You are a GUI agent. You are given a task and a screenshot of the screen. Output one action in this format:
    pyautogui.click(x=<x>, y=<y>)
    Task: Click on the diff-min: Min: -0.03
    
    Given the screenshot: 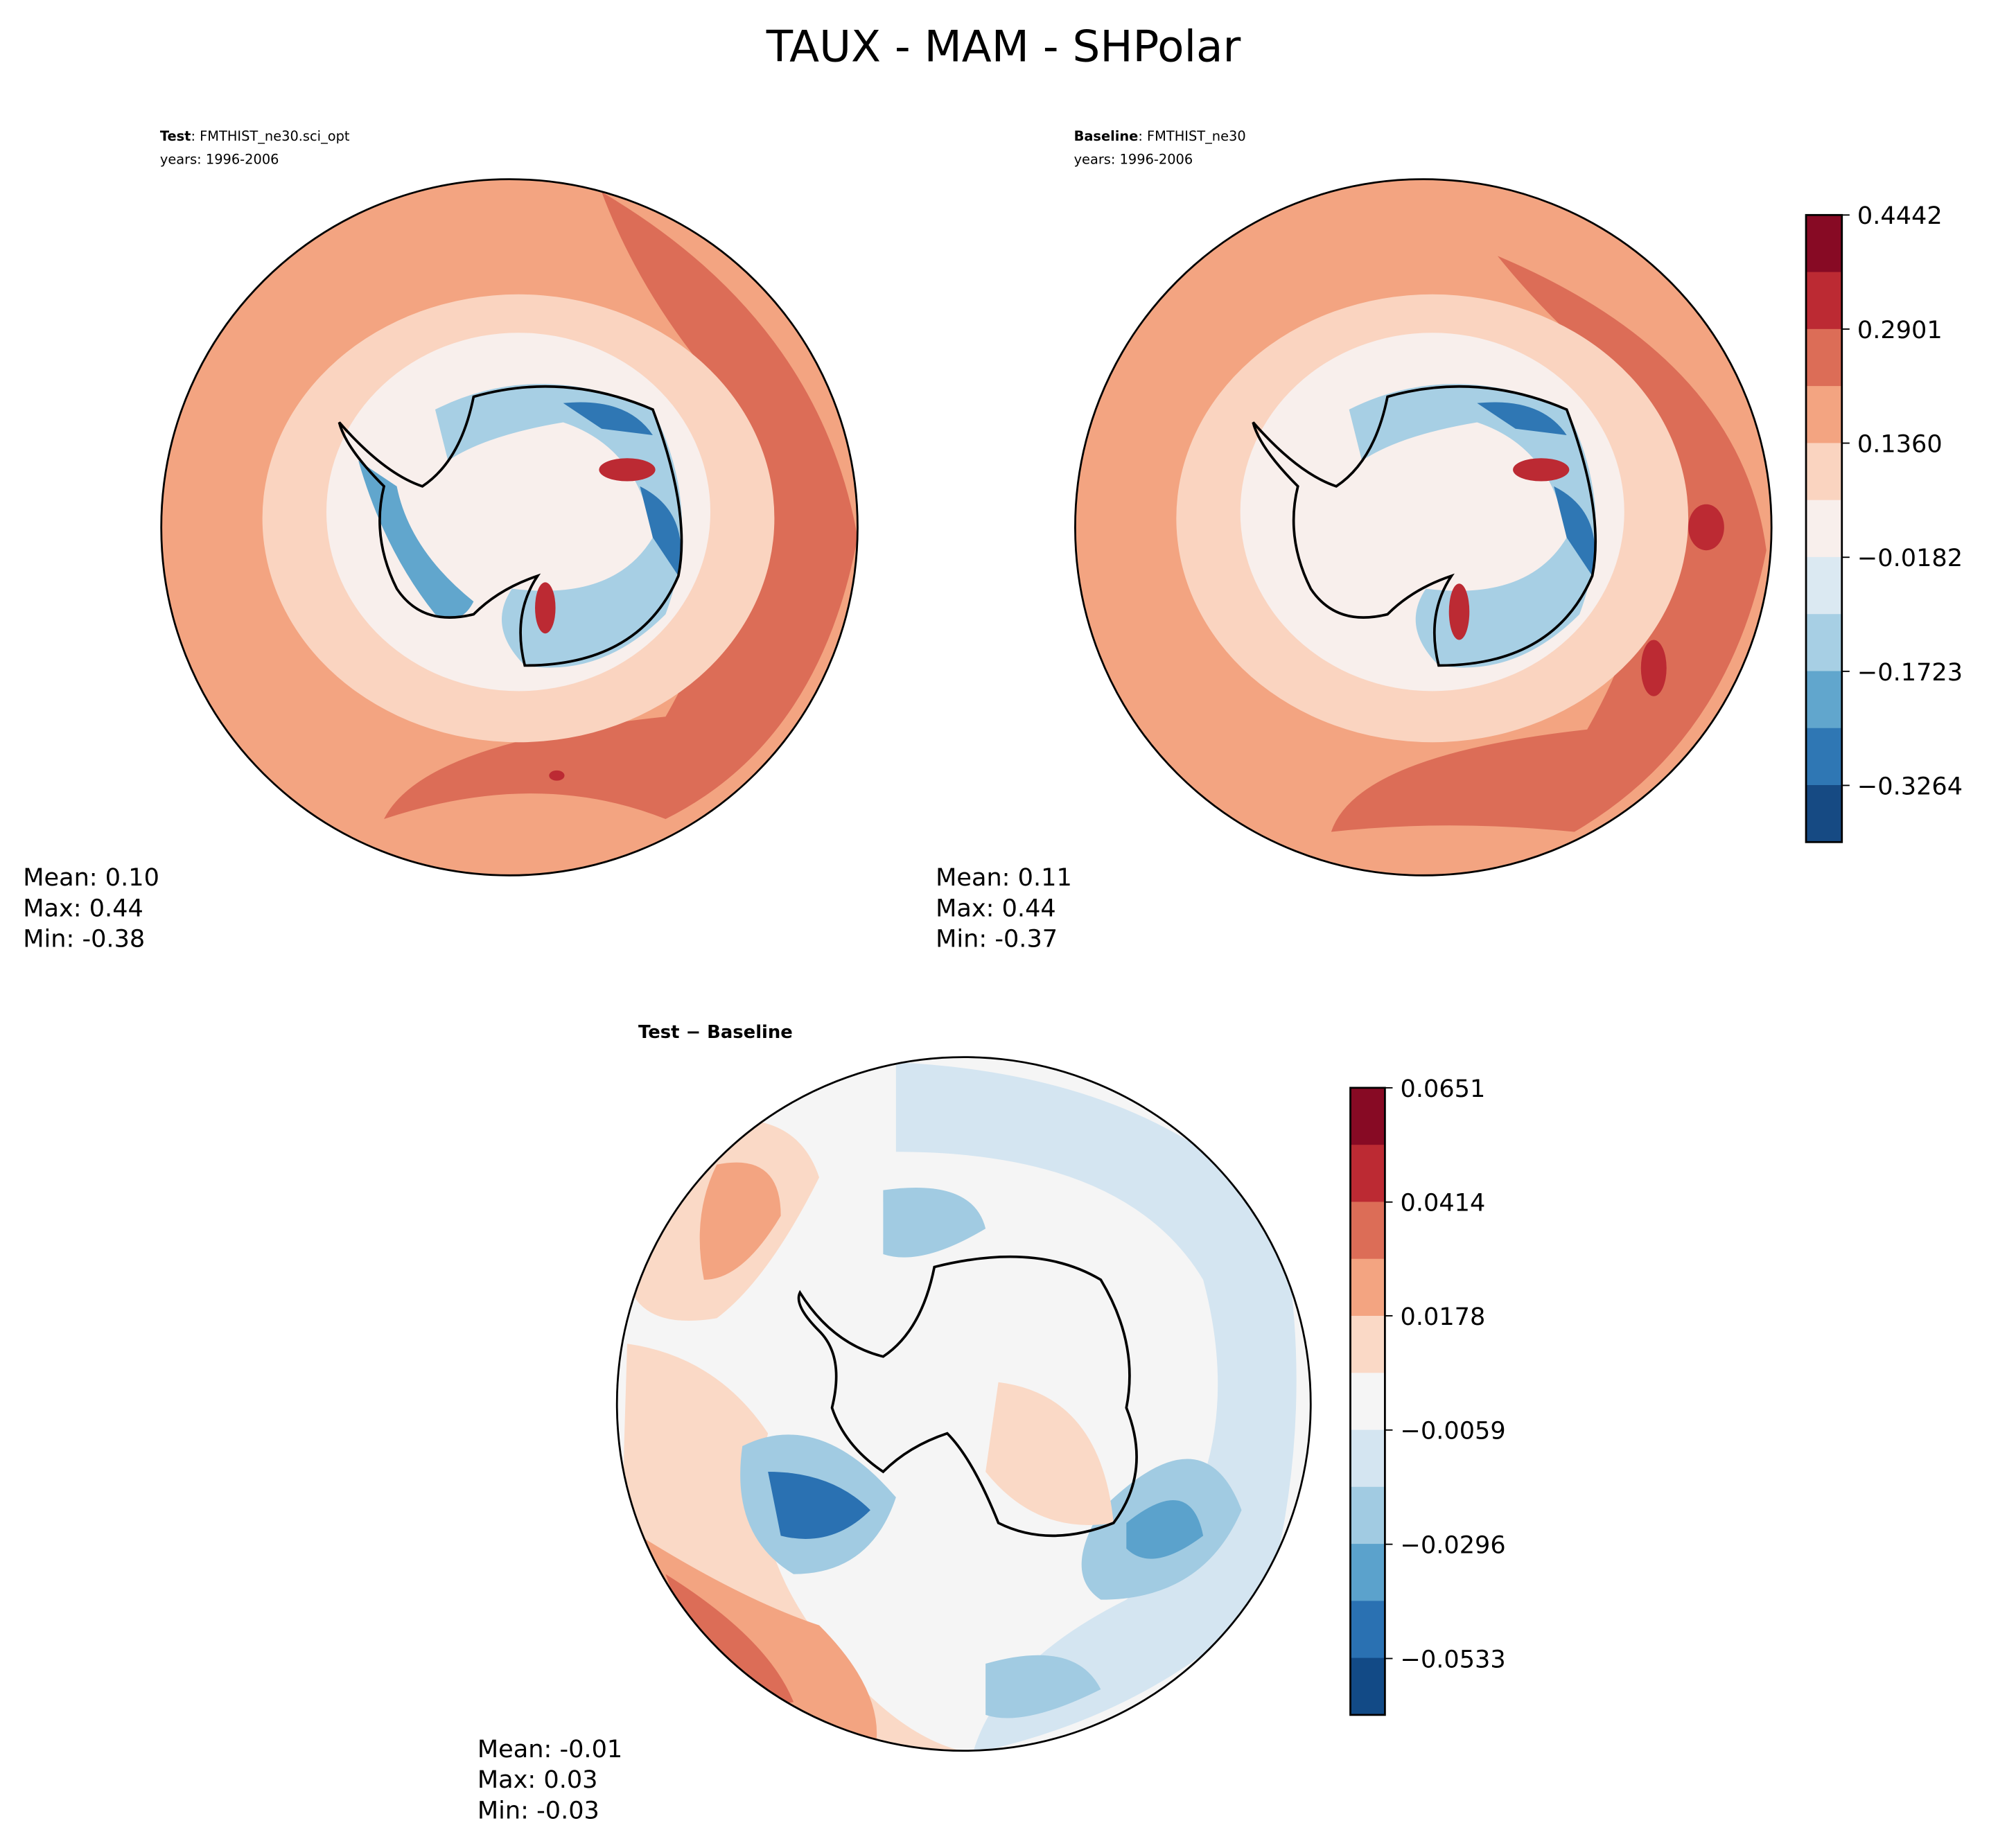 What is the action you would take?
    pyautogui.click(x=538, y=1811)
    